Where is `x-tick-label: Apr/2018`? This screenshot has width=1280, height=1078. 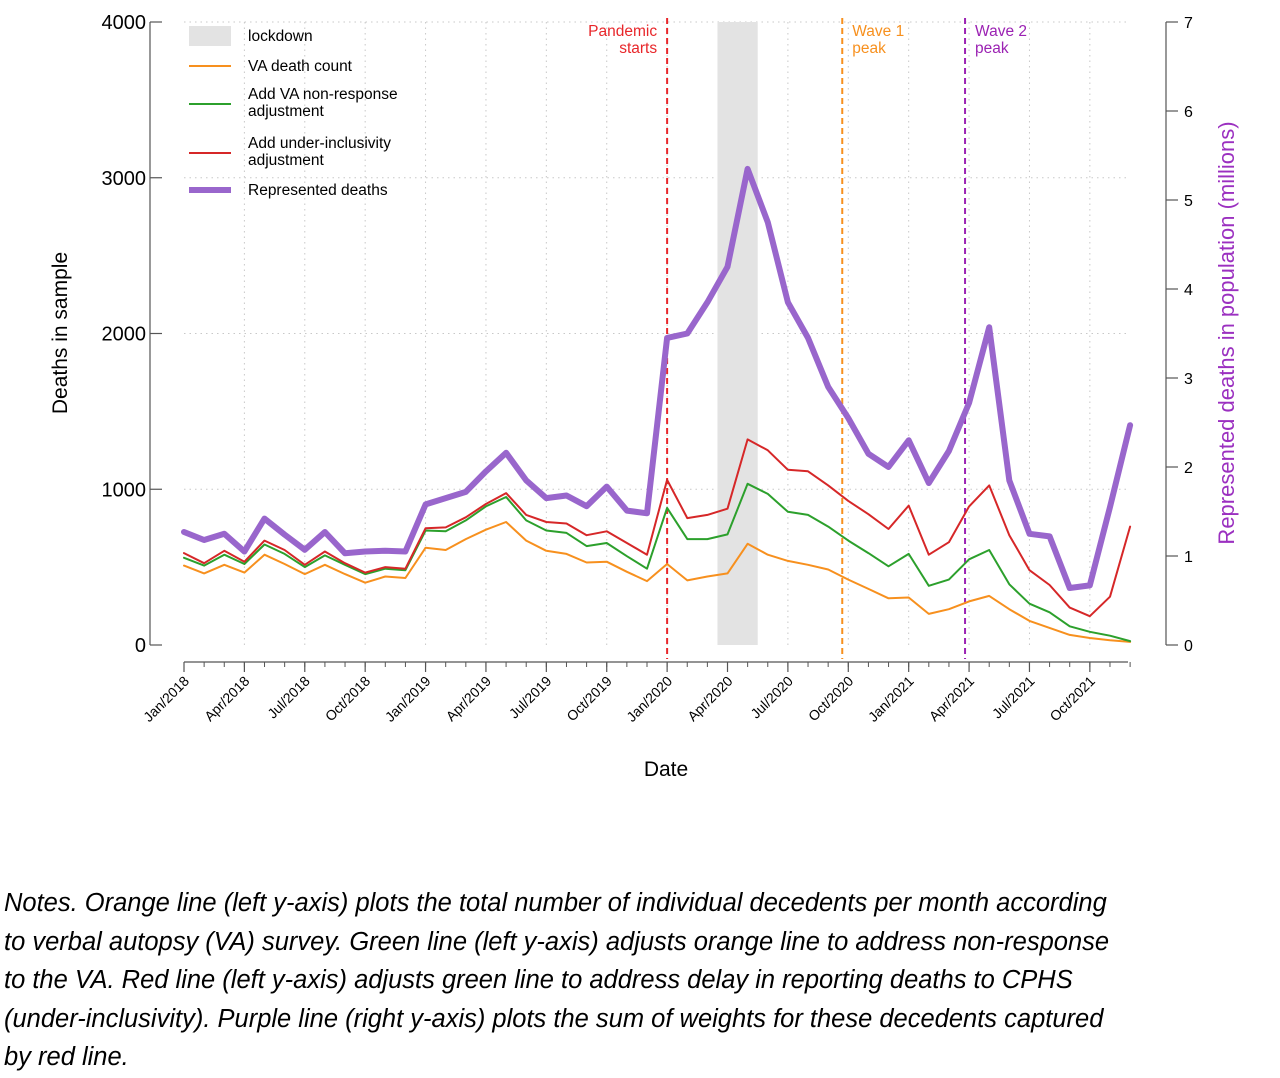
x-tick-label: Apr/2018 is located at coordinates (227, 699).